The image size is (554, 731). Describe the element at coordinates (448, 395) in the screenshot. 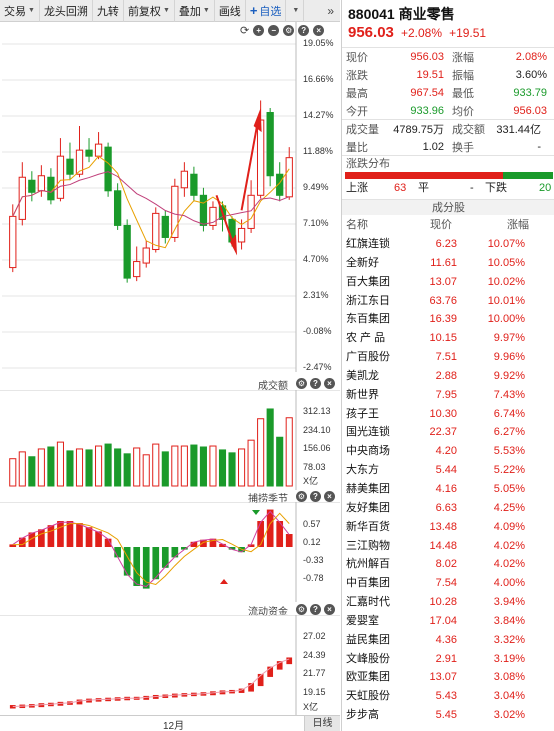

I see `component-row: 新世界 7.95 7.43%` at that location.